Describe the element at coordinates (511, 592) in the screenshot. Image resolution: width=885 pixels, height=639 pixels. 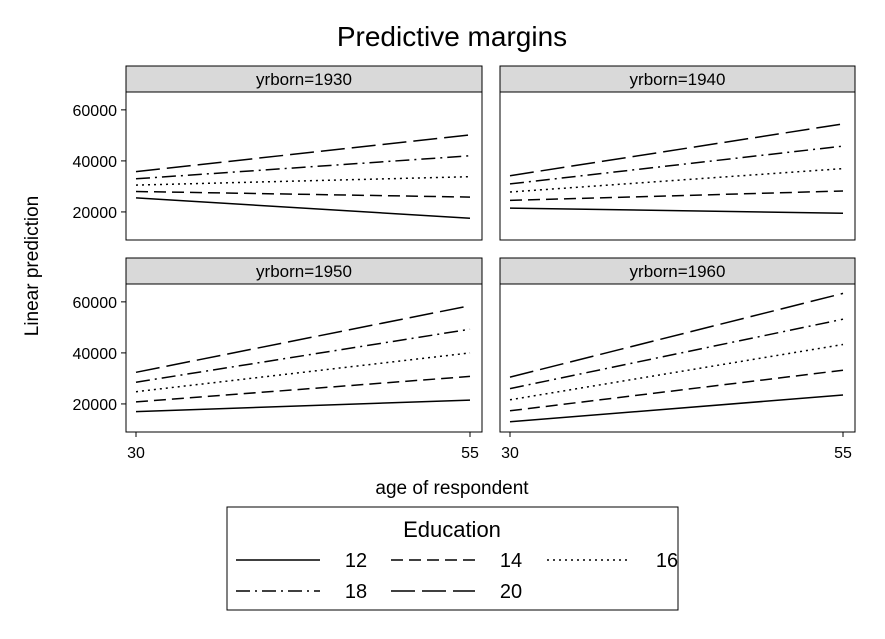
I see `legend-label: 20` at that location.